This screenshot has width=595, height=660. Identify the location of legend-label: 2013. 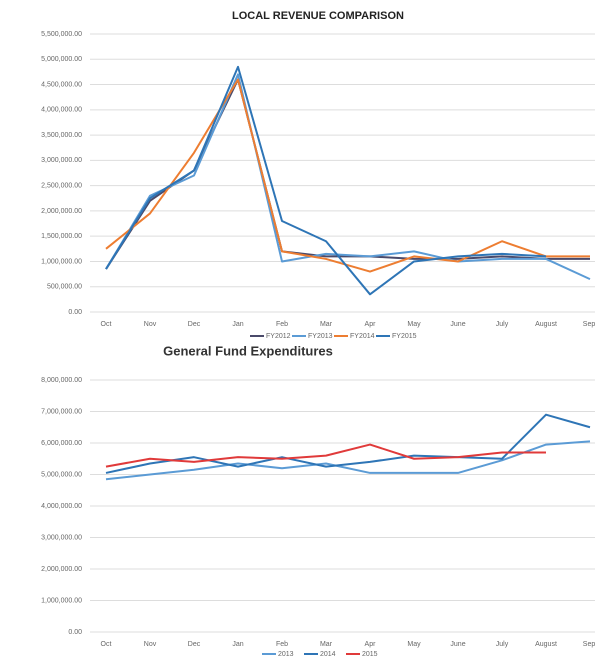
(286, 654).